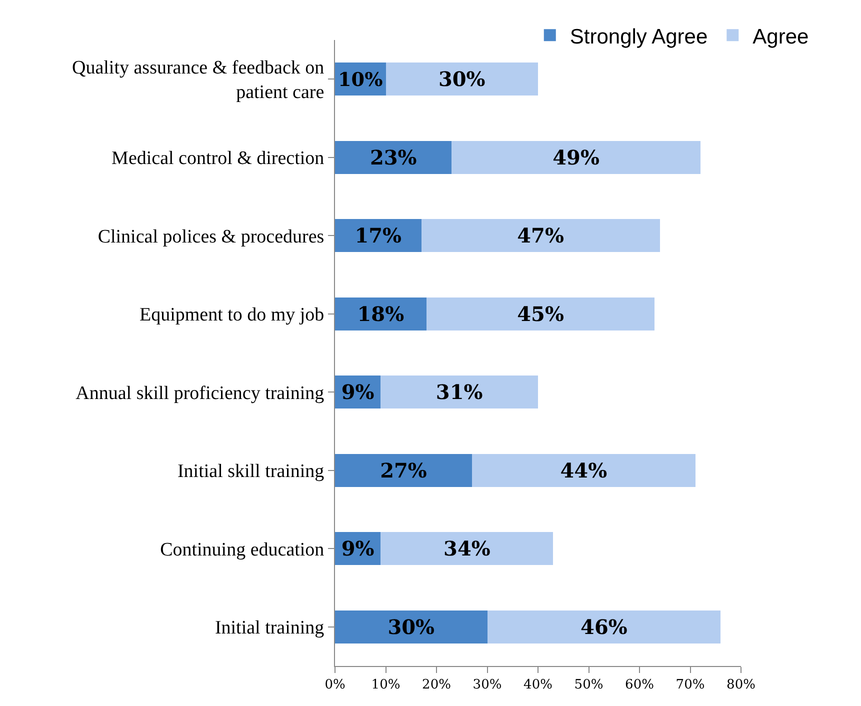  I want to click on y-tick-label: Quality assurance & feedback on patient care, so click(198, 80).